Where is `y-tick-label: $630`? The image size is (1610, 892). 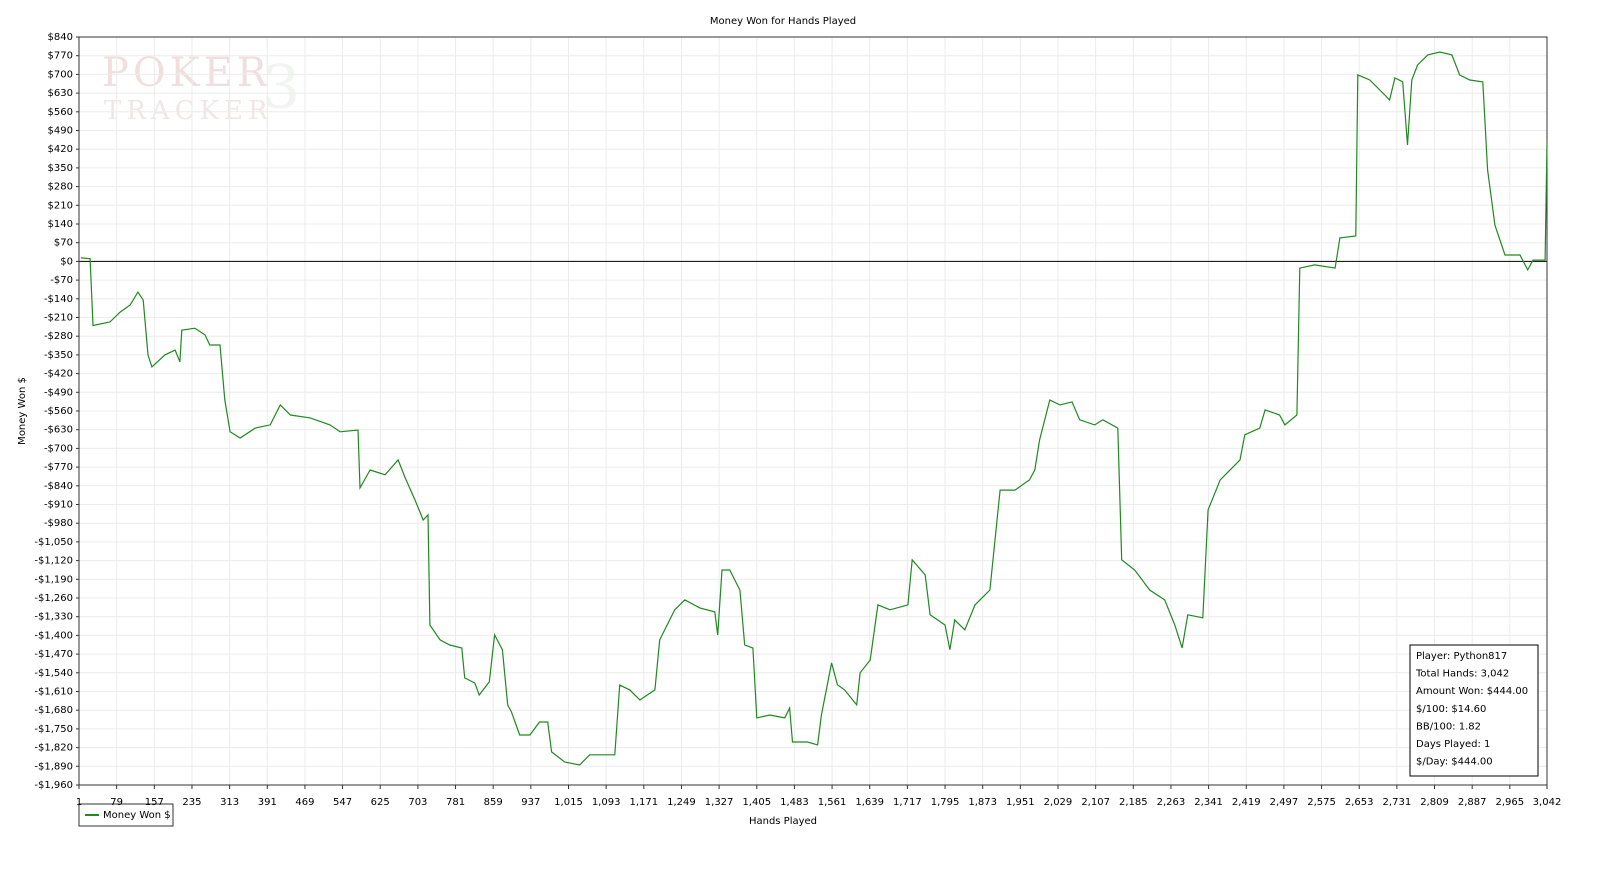 y-tick-label: $630 is located at coordinates (60, 93).